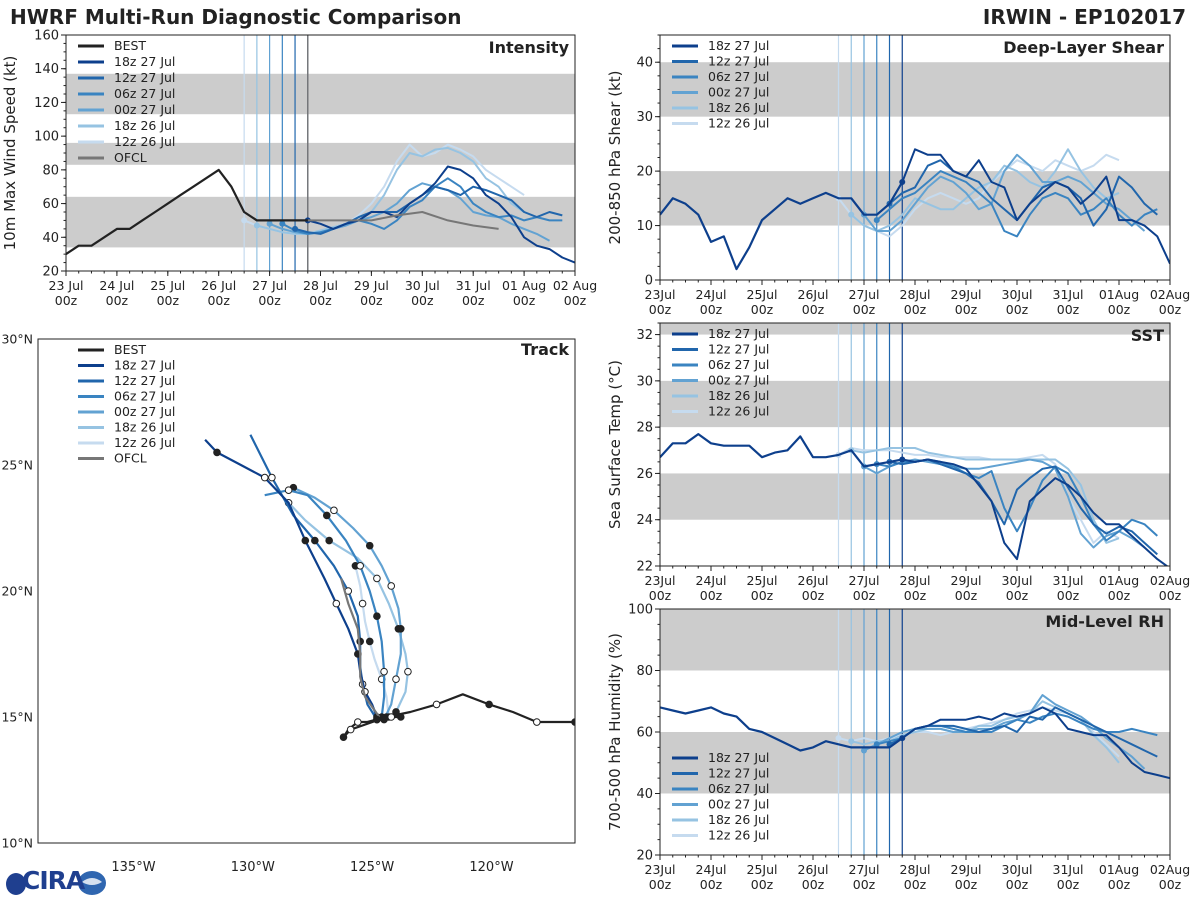 Image resolution: width=1200 pixels, height=900 pixels. What do you see at coordinates (529, 47) in the screenshot?
I see `intensity-panel-title: Intensity` at bounding box center [529, 47].